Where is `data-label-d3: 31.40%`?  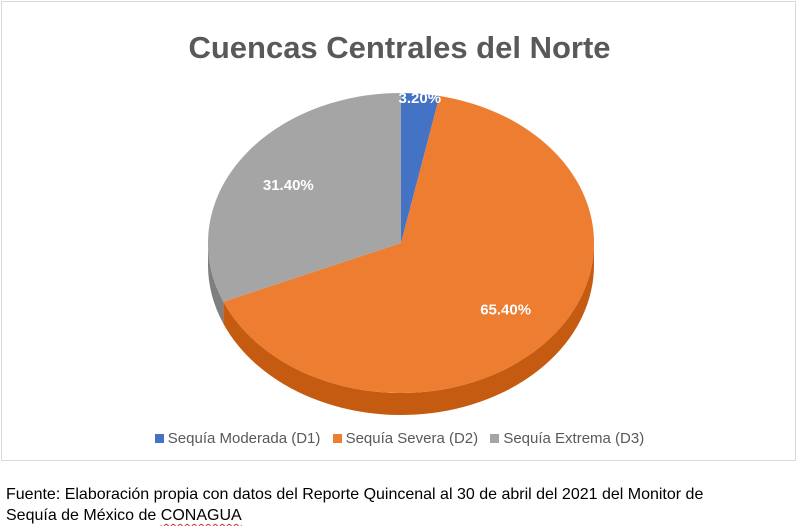 data-label-d3: 31.40% is located at coordinates (288, 185).